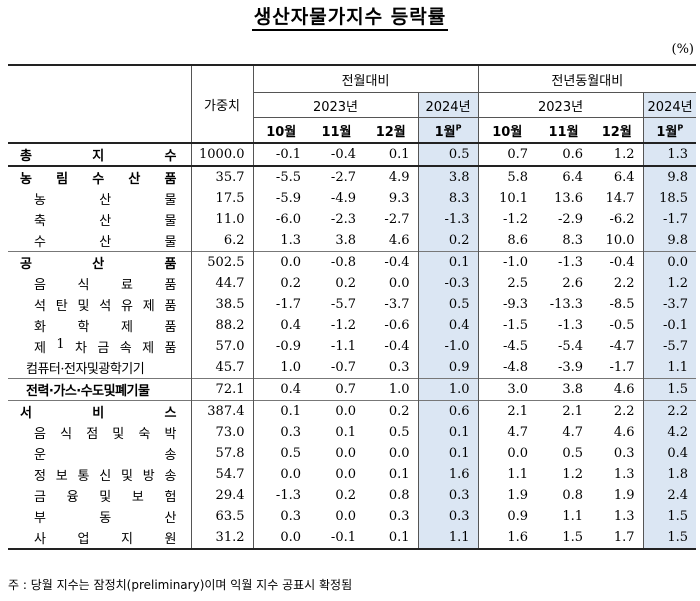 The height and width of the screenshot is (601, 700). I want to click on row-weight: 57.8, so click(221, 453).